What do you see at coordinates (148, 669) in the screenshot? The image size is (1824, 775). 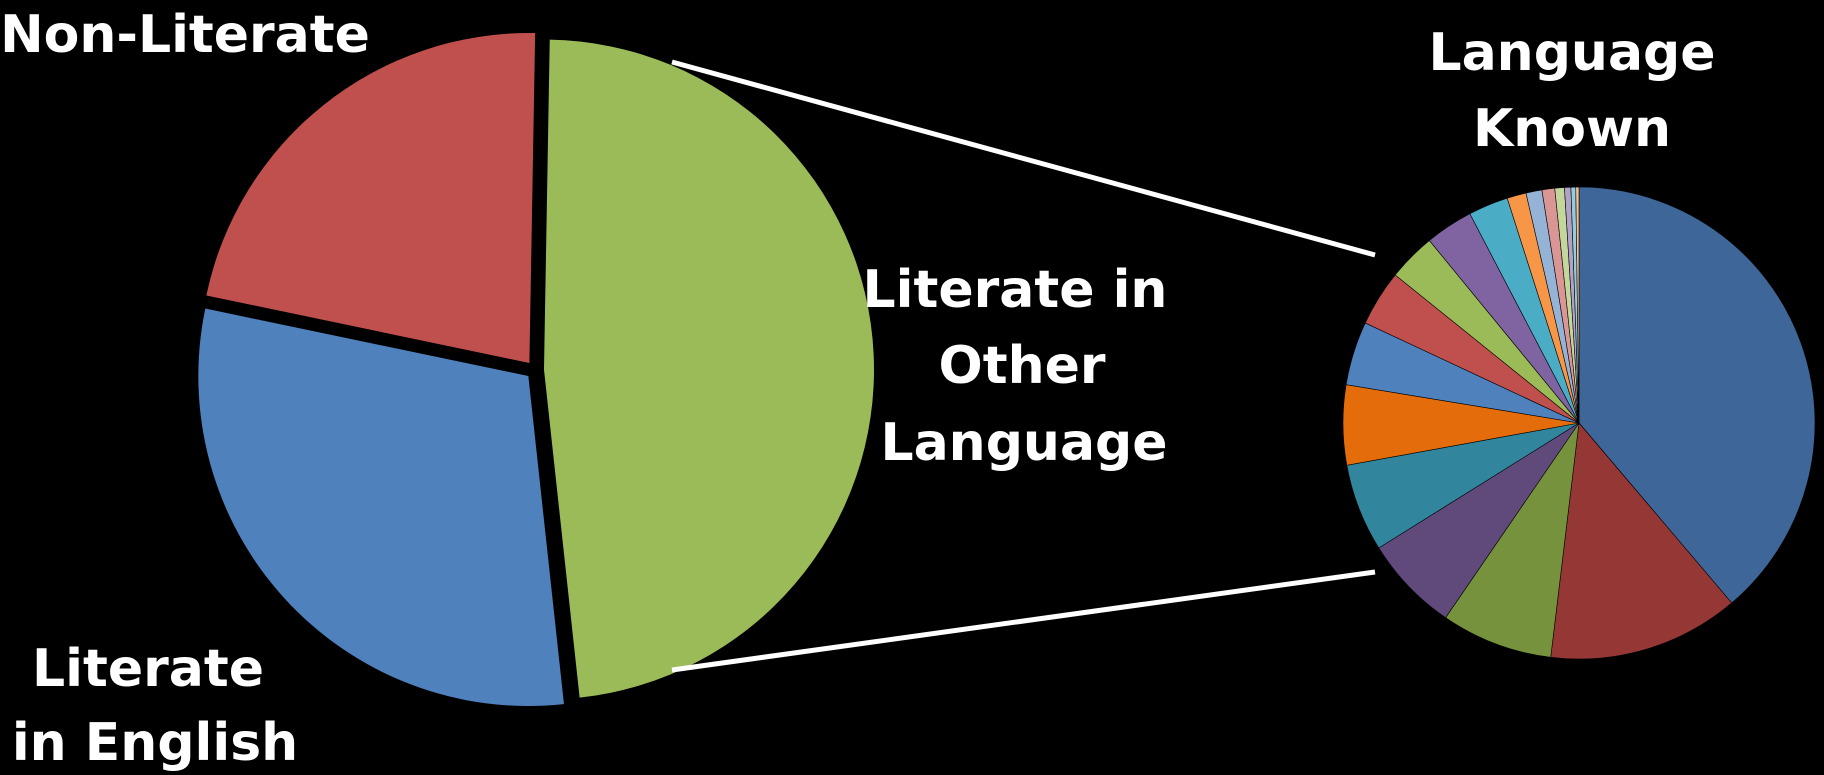 I see `label-literate-english-line1: Literate` at bounding box center [148, 669].